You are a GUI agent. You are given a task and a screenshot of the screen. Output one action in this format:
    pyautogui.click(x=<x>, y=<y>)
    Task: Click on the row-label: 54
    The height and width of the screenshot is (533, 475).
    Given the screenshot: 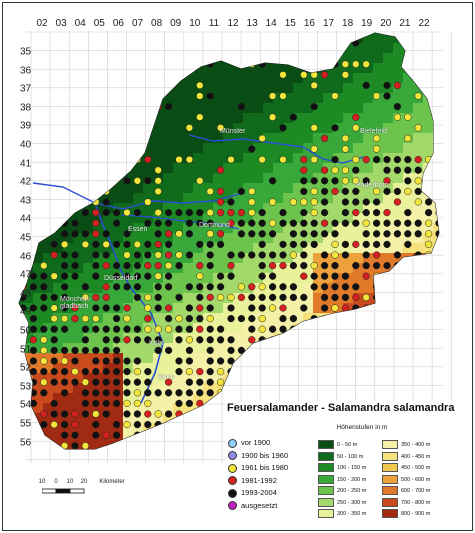 What is the action you would take?
    pyautogui.click(x=26, y=405)
    